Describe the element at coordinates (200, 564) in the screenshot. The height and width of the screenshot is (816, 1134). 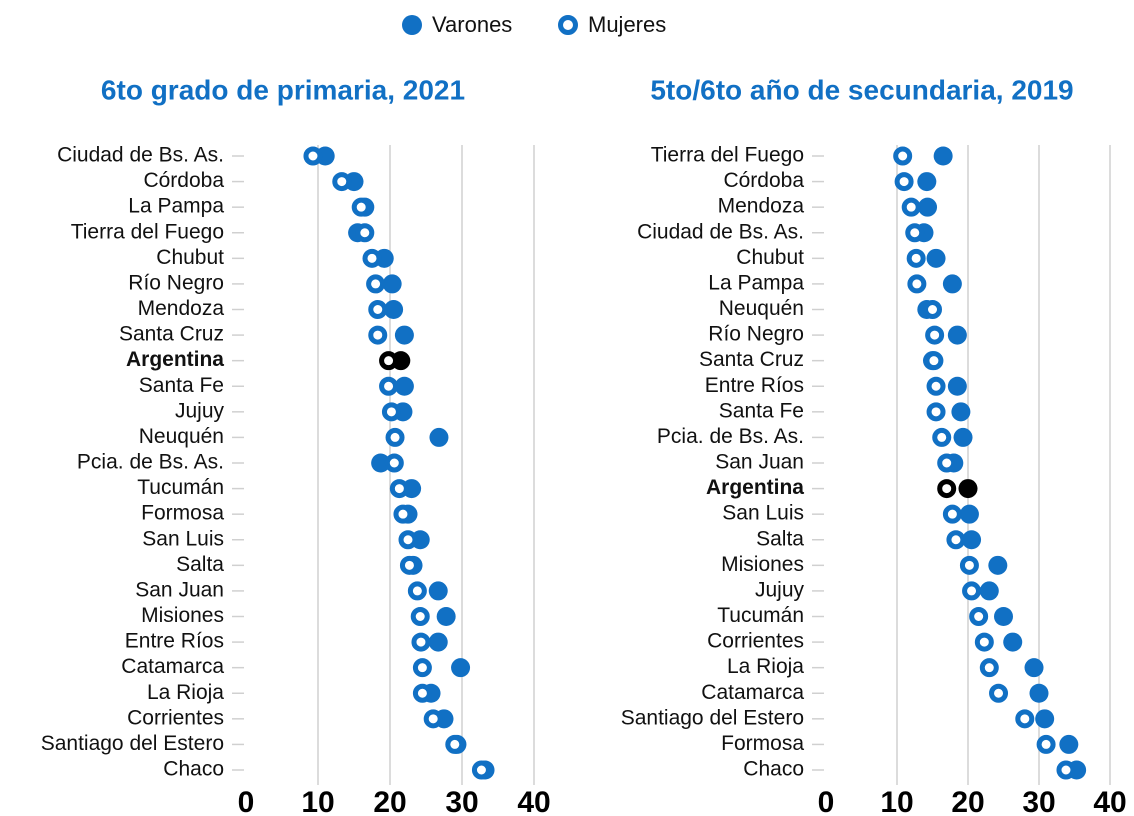
I see `category-label: Salta` at that location.